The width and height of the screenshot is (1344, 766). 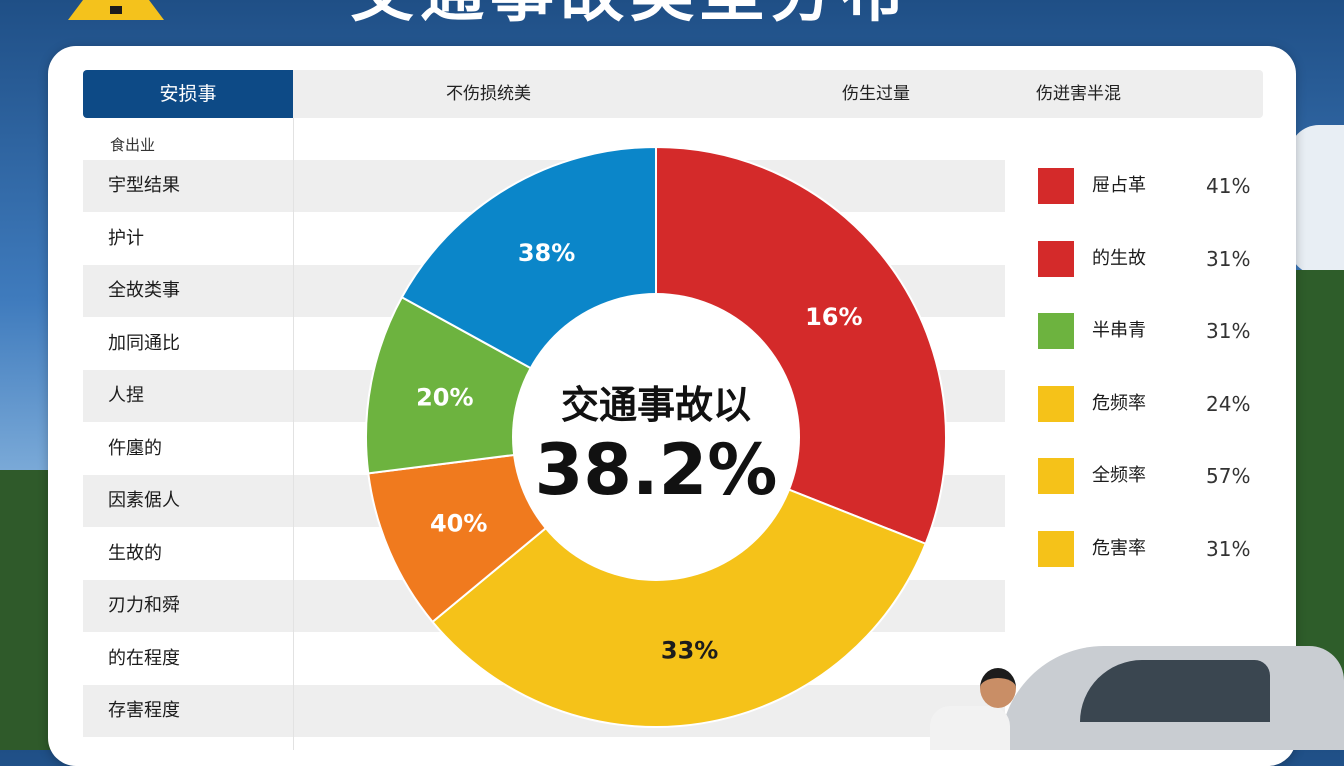 What do you see at coordinates (126, 238) in the screenshot?
I see `row-label: 护计` at bounding box center [126, 238].